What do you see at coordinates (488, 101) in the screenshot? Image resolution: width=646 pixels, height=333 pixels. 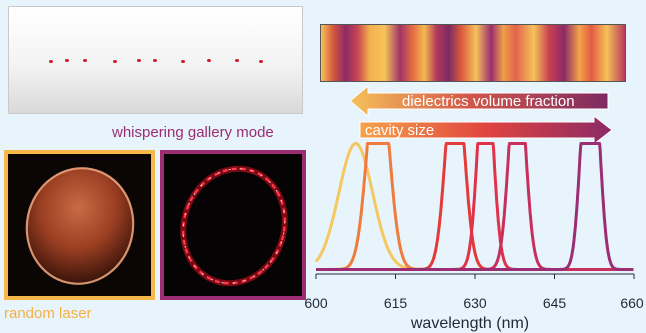 I see `dielectrics-volume-fraction-label: dielectrics volume fraction` at bounding box center [488, 101].